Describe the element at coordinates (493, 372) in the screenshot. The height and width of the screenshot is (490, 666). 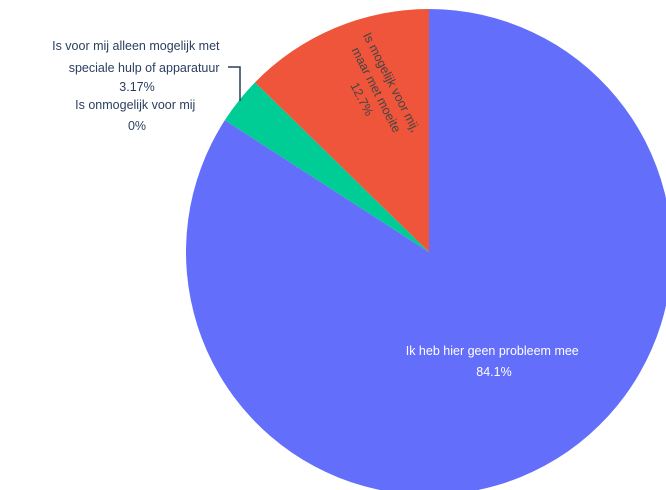
I see `blue-slice-percent: 84.1%` at that location.